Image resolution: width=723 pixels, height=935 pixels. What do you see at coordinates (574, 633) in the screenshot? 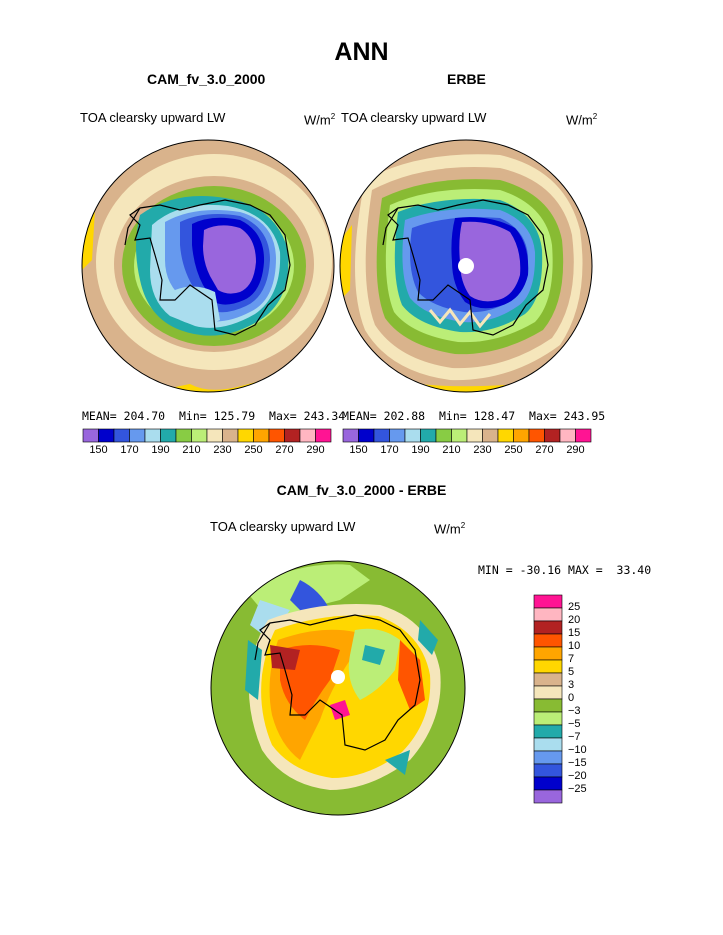
I see `colorbar-tick-label: 15` at bounding box center [574, 633].